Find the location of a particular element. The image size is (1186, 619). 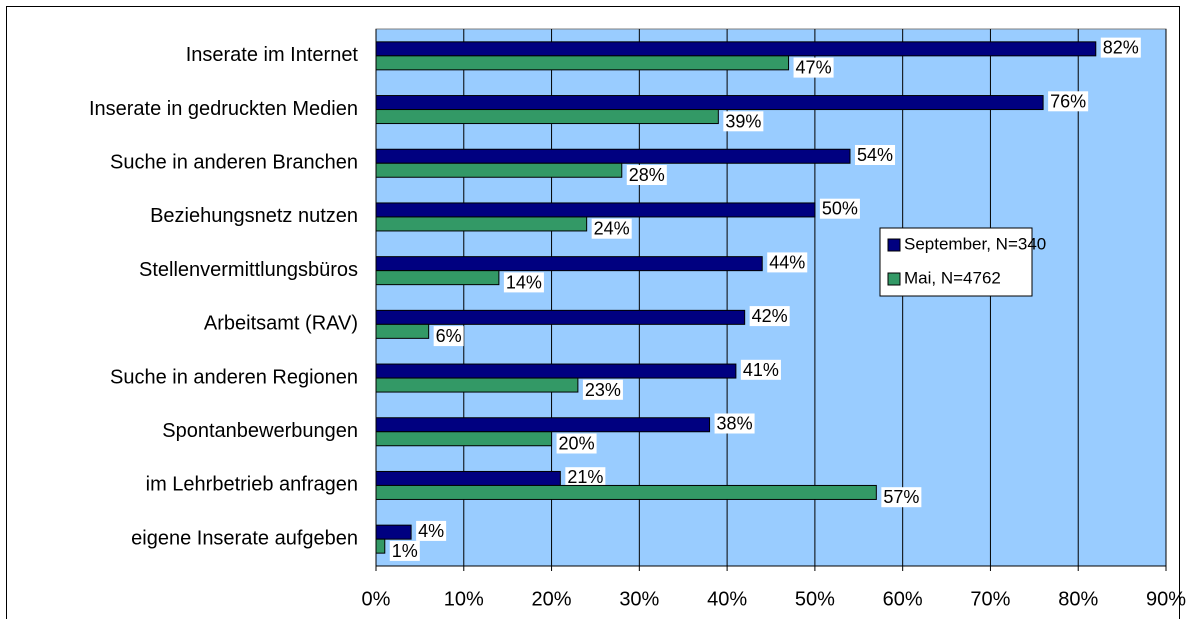

x-tick-label: 60% is located at coordinates (903, 599).